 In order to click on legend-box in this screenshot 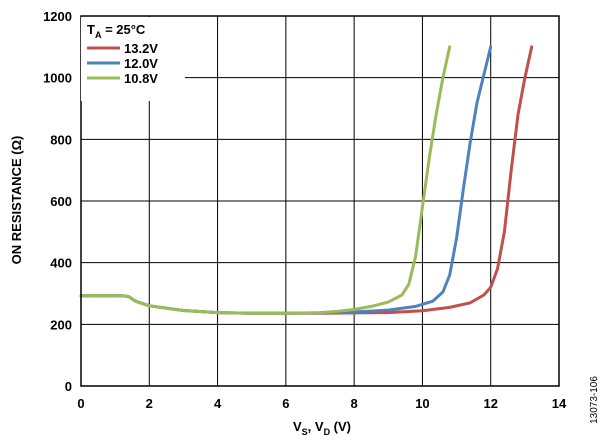, I will do `click(133, 59)`.